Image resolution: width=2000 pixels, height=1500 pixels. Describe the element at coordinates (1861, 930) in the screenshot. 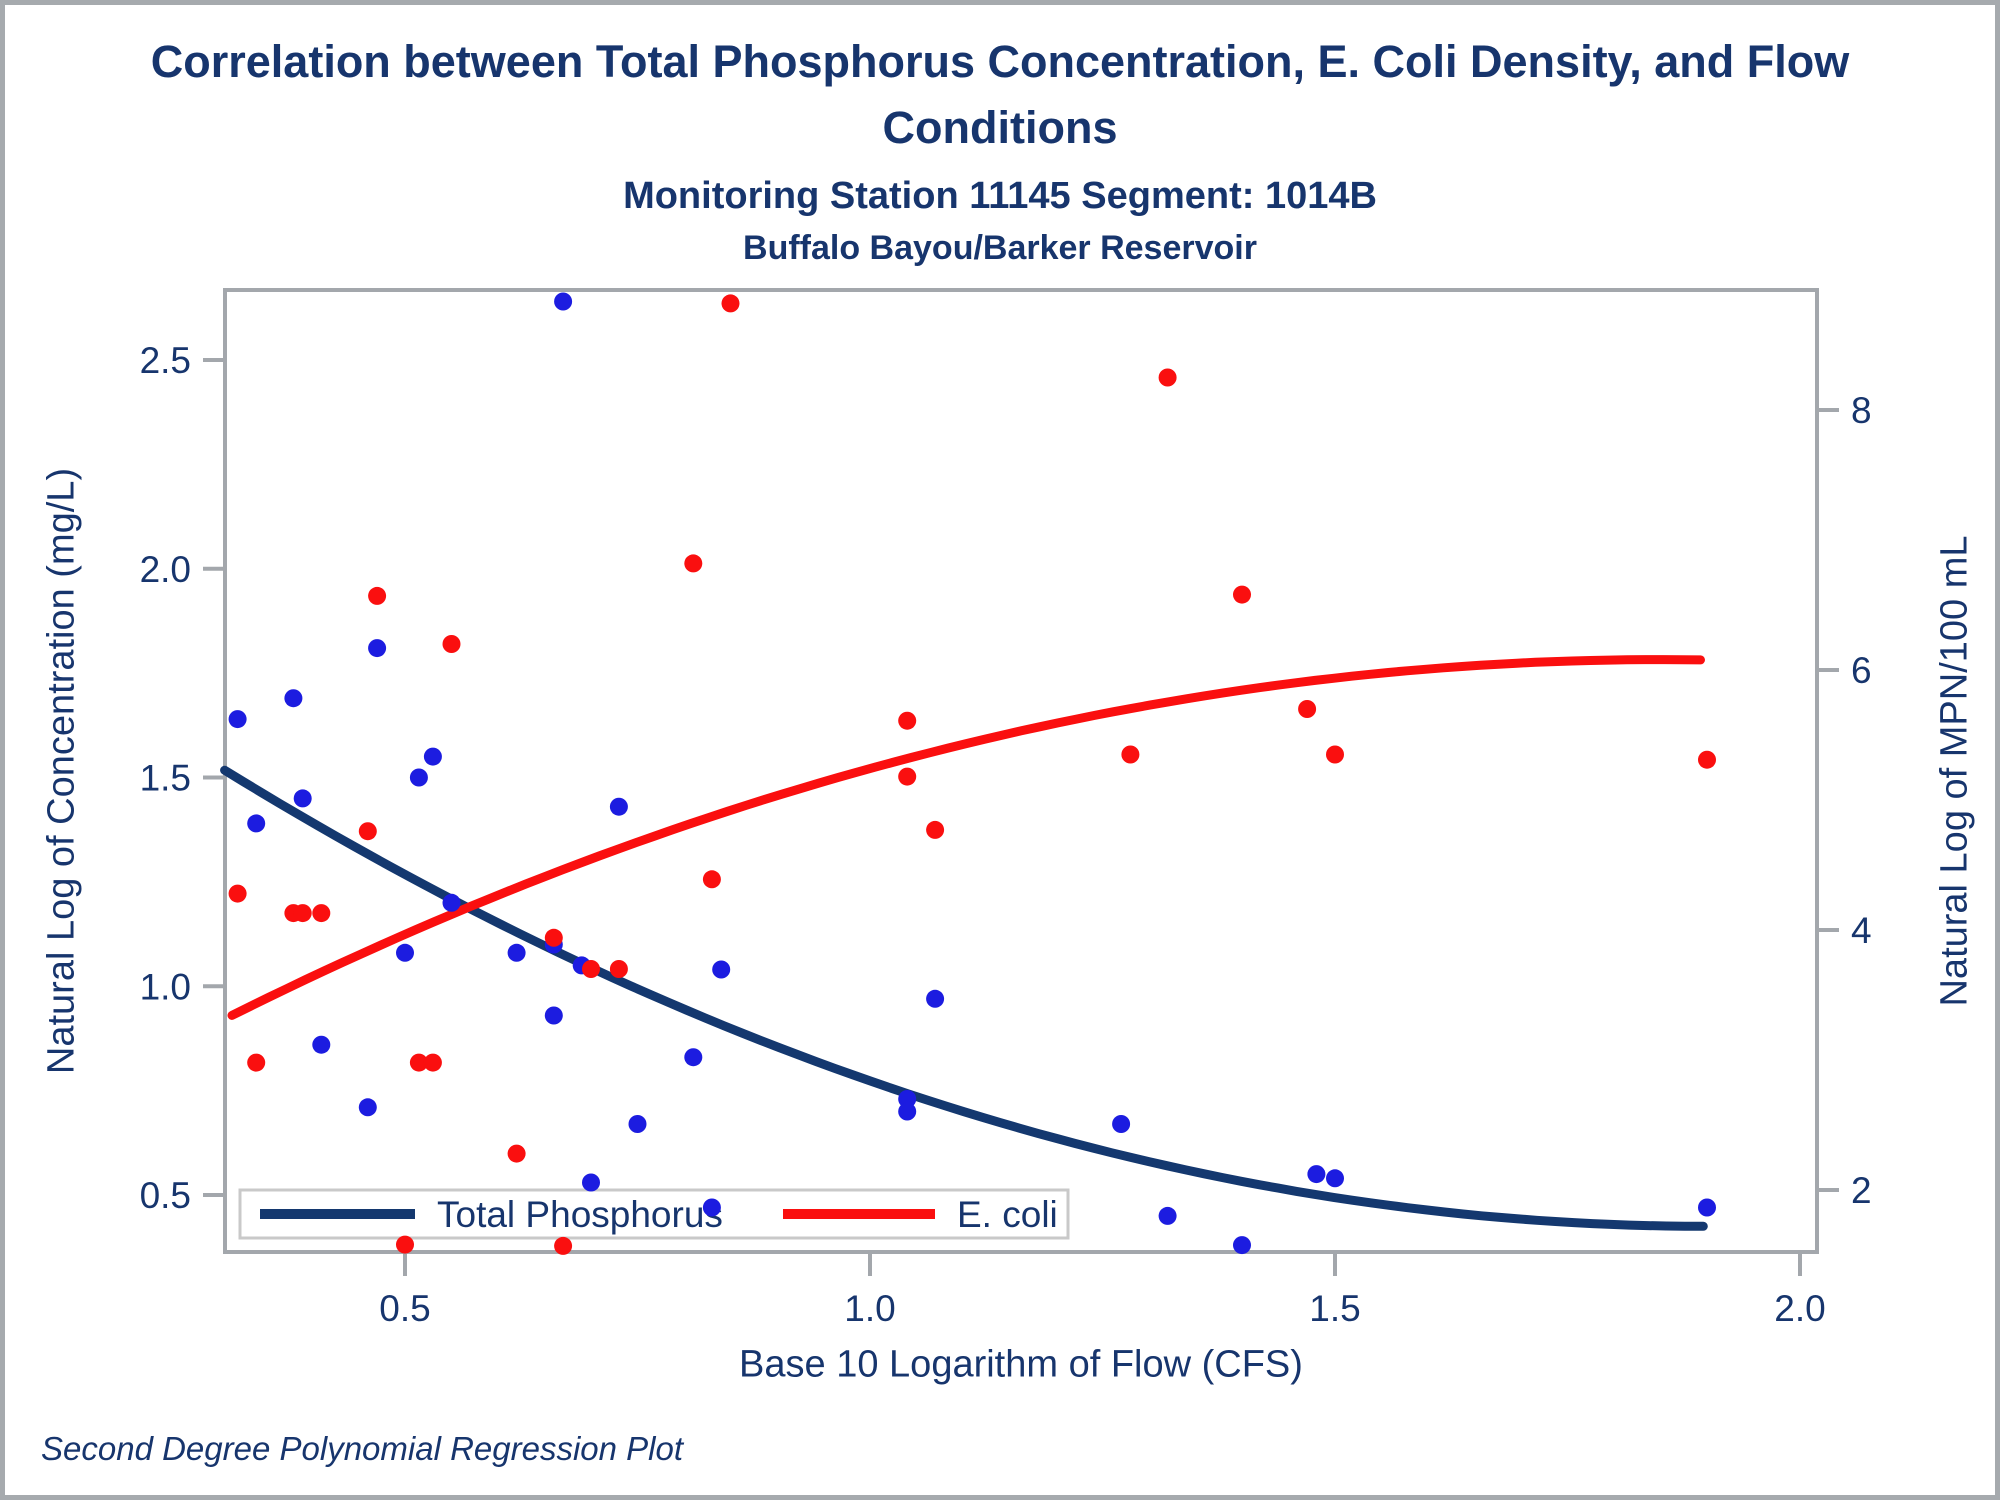

I see `svg-text: 4` at that location.